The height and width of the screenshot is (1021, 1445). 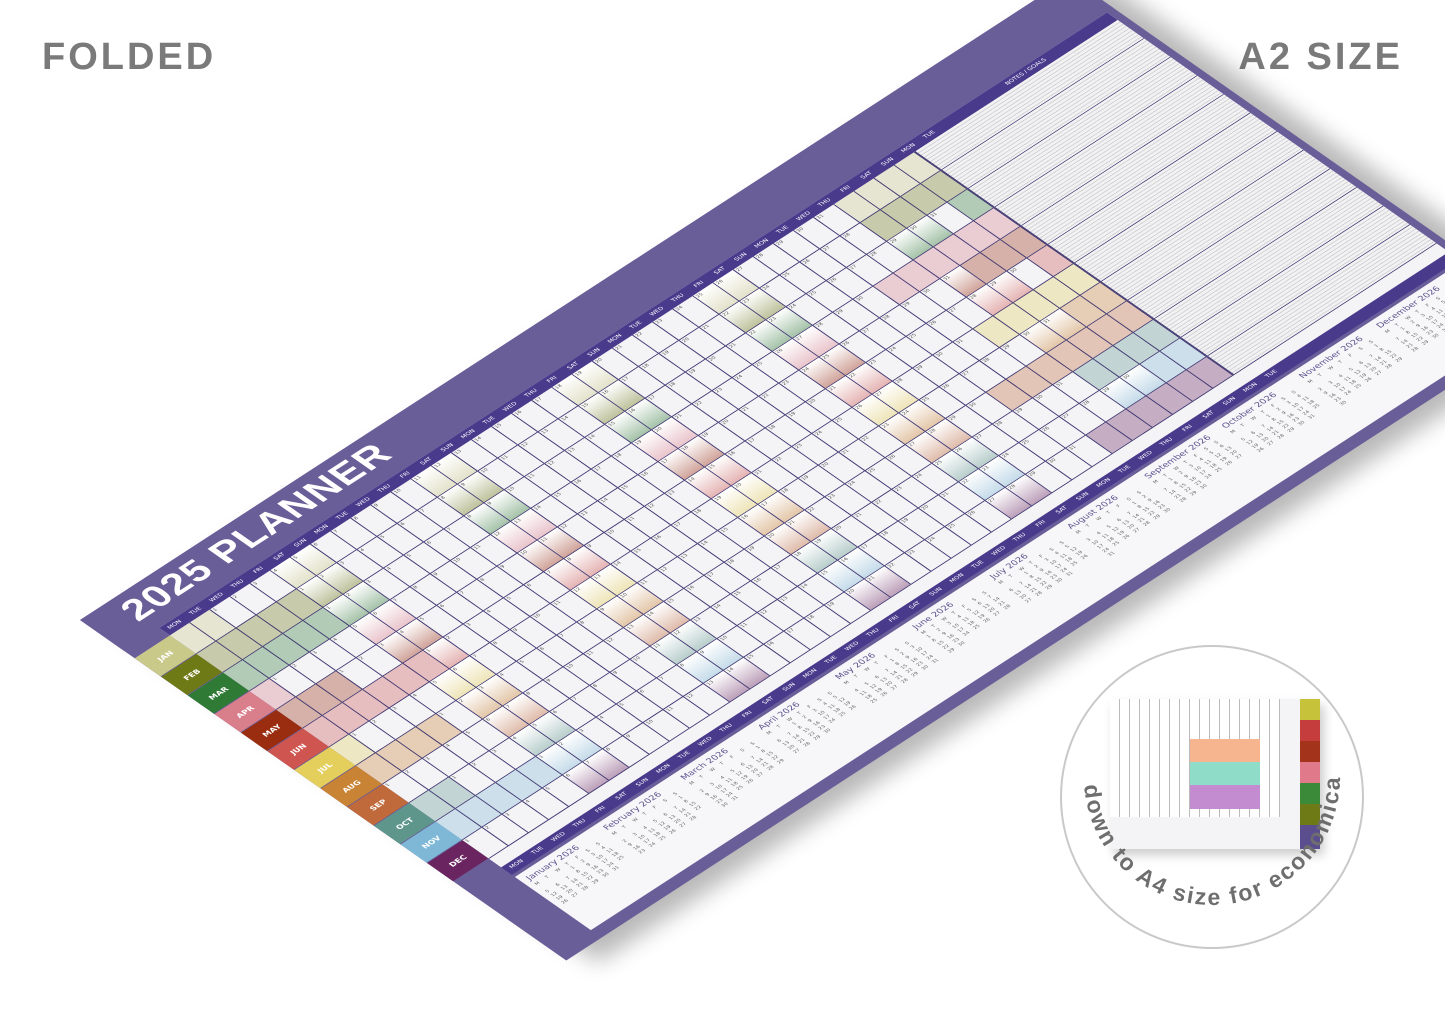 I want to click on fold-info-badge: Folds down to A4 size for economical P&P, so click(x=1212, y=797).